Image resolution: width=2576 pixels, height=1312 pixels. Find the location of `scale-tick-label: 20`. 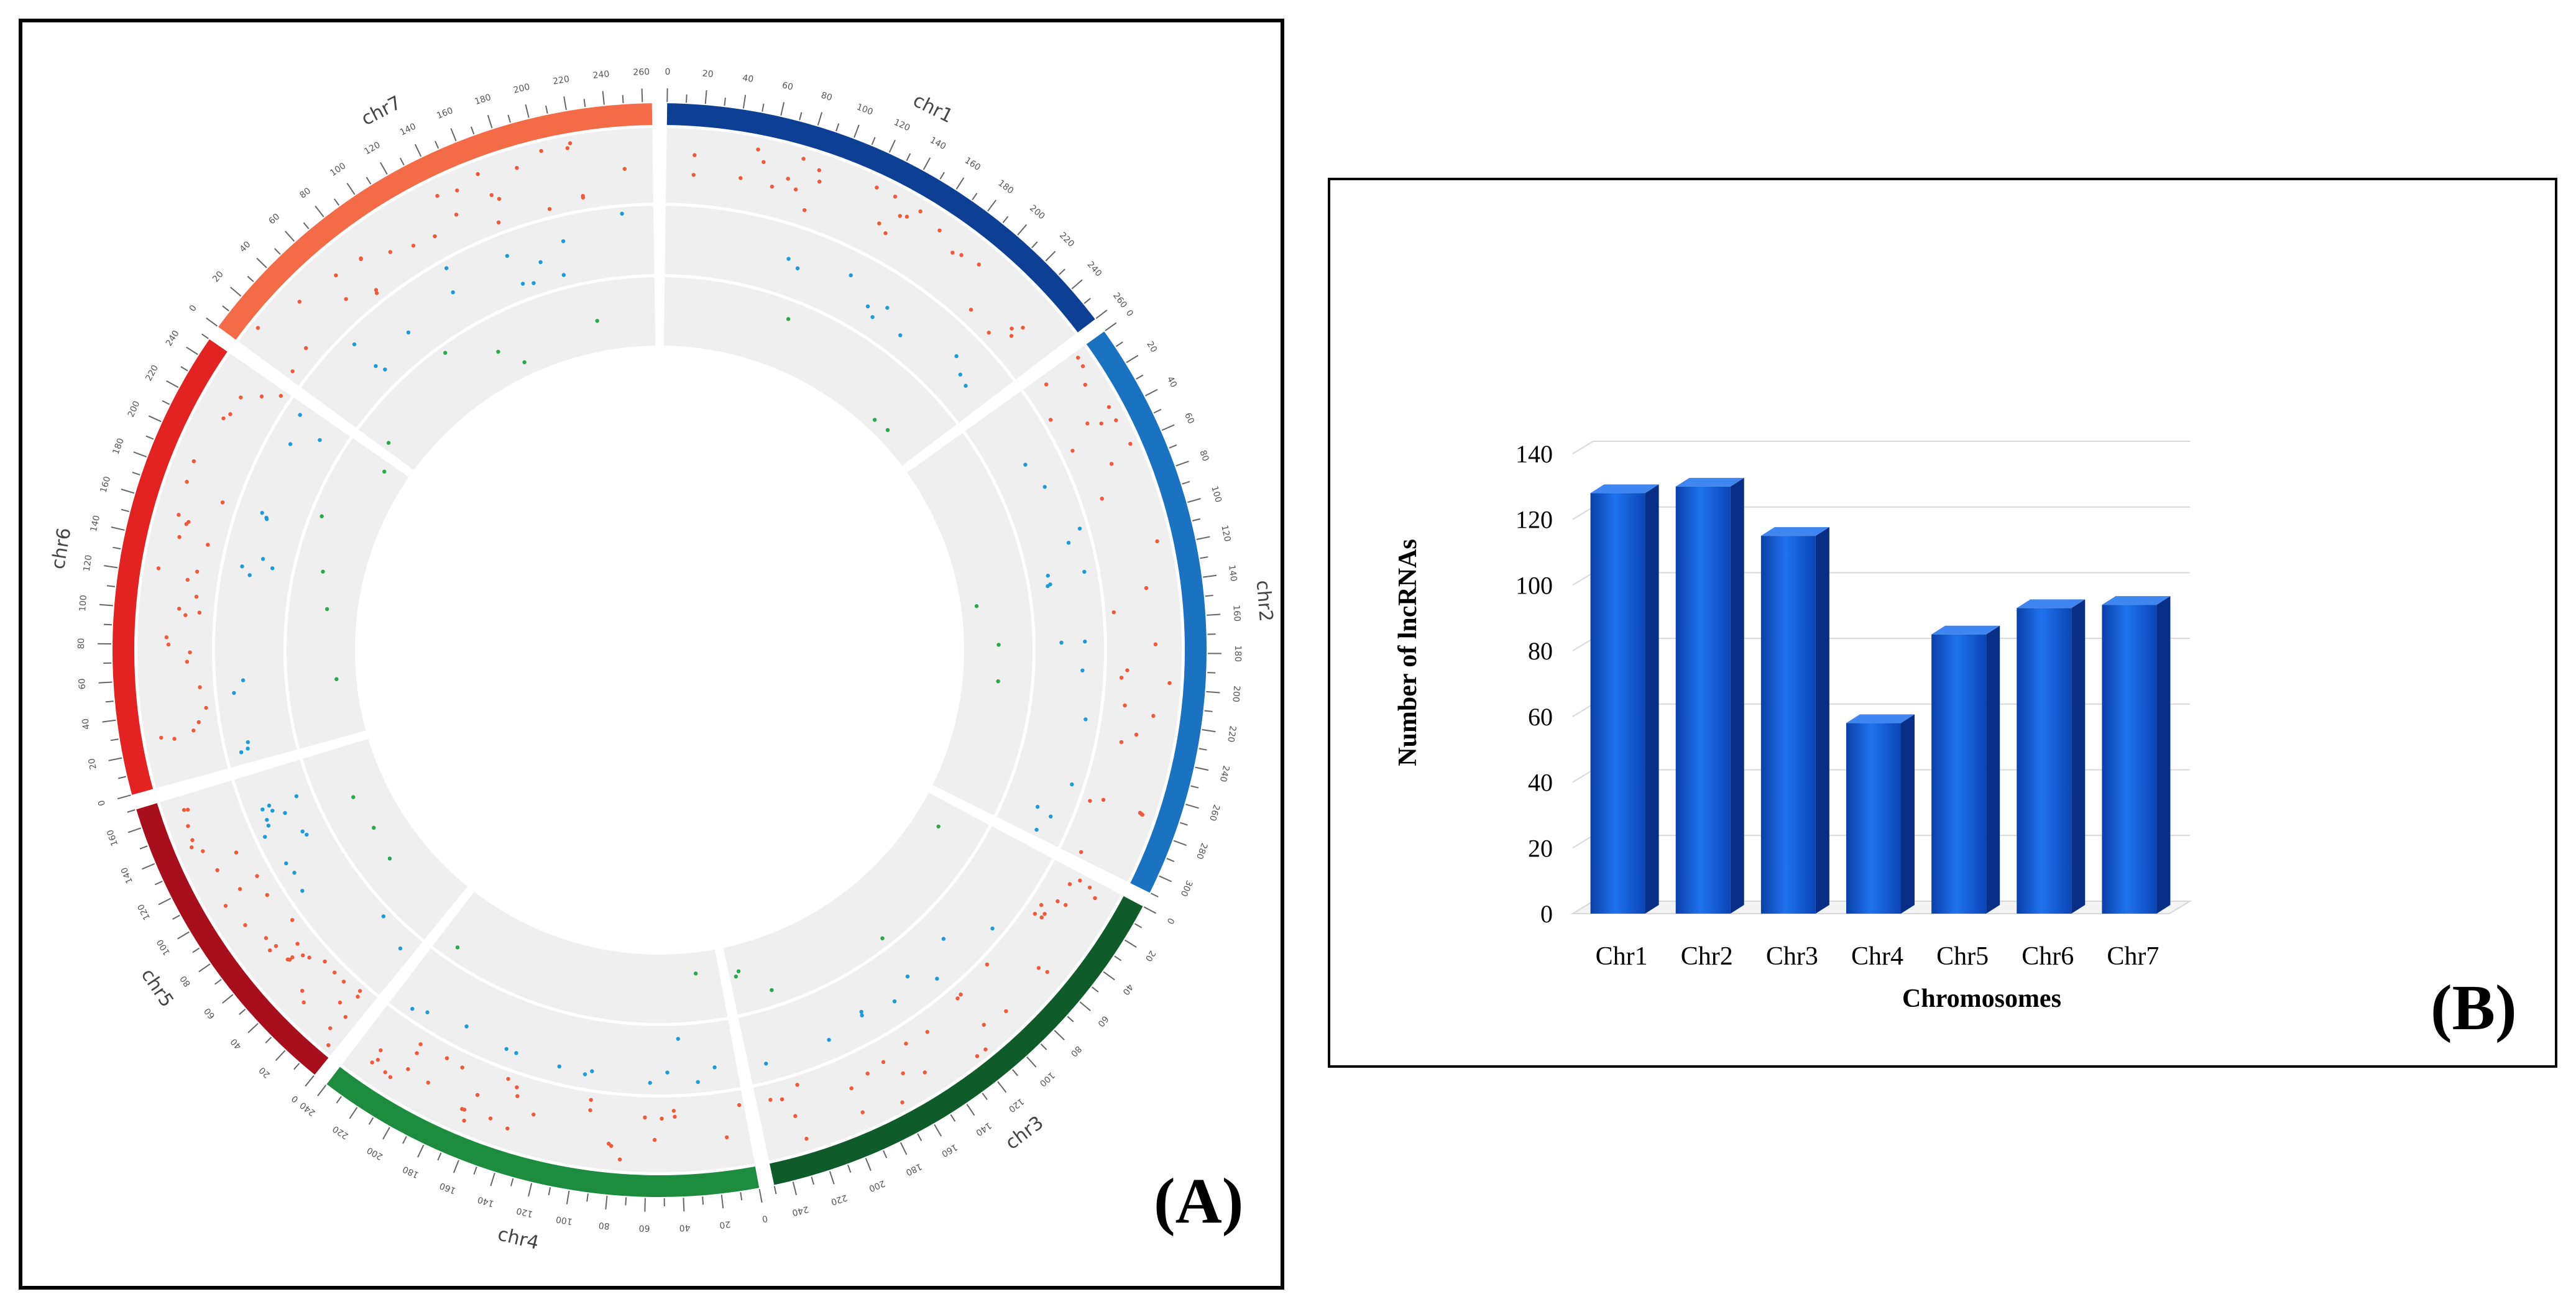

scale-tick-label: 20 is located at coordinates (264, 1072).